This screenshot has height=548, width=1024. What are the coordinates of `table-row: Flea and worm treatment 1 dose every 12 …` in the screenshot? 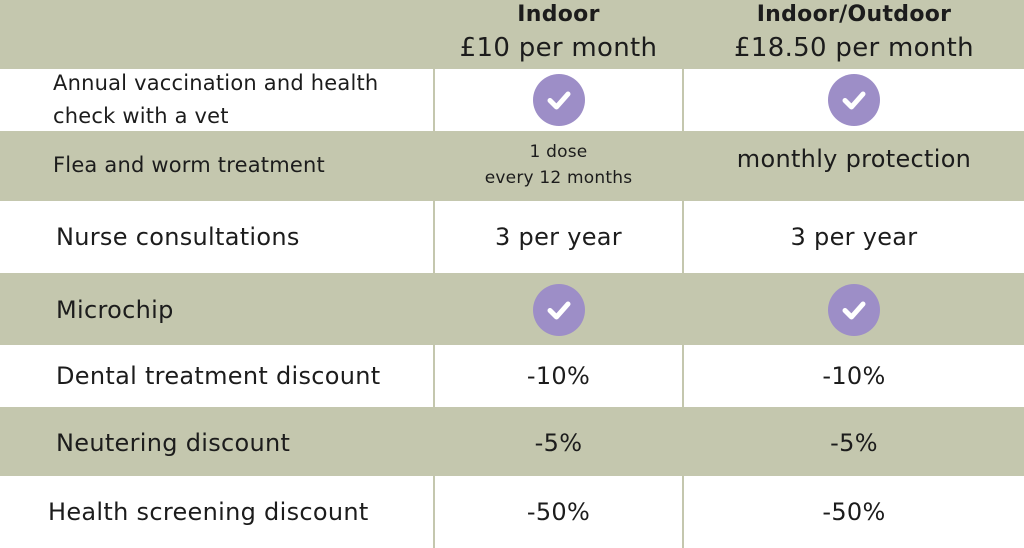 It's located at (512, 165).